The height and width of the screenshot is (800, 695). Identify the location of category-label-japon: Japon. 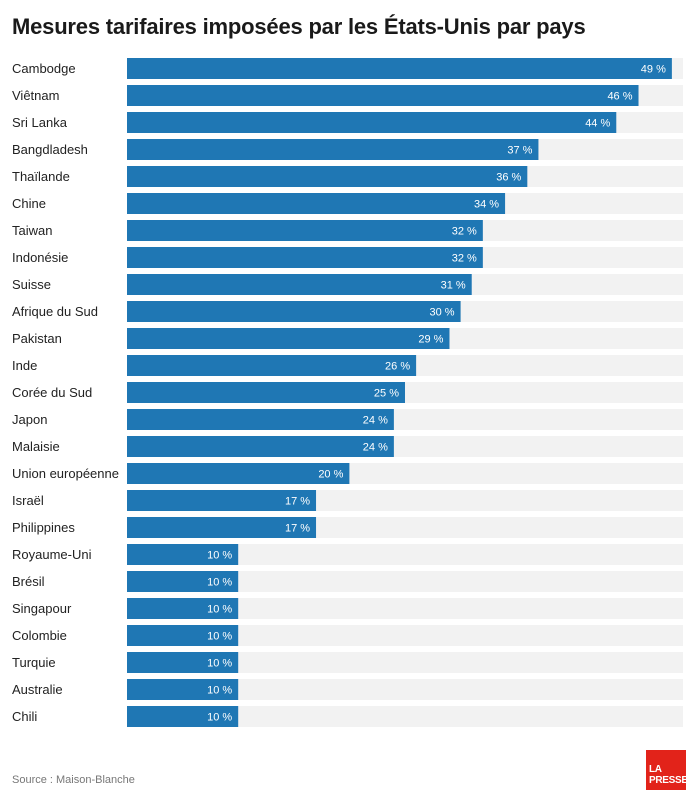
(29, 419).